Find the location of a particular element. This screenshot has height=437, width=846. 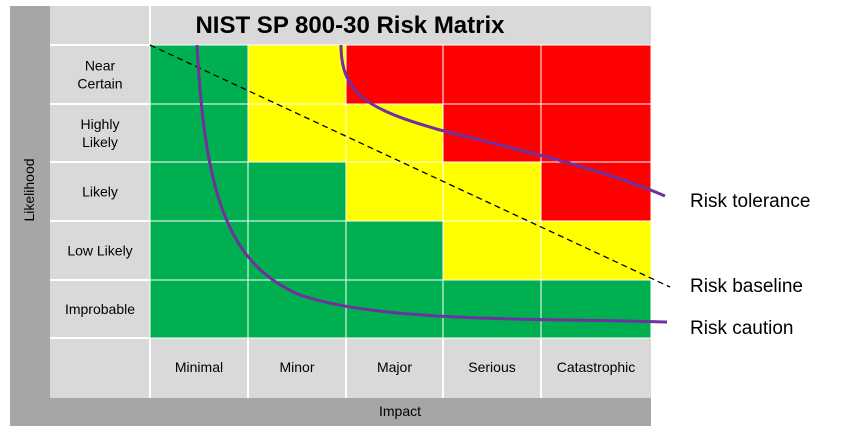

impact-label: Serious is located at coordinates (491, 367).